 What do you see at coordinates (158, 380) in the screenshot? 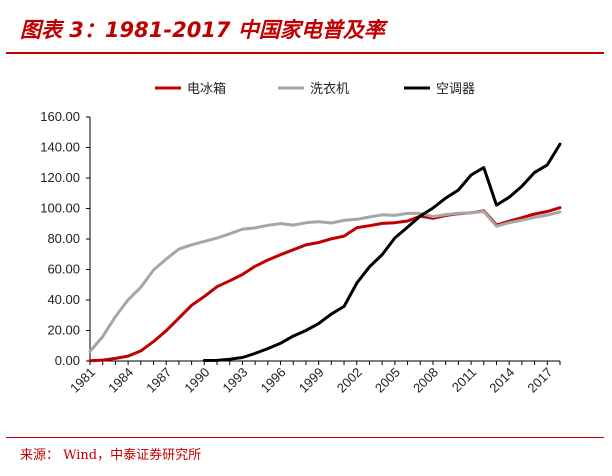
I see `x-tick-label: 1987` at bounding box center [158, 380].